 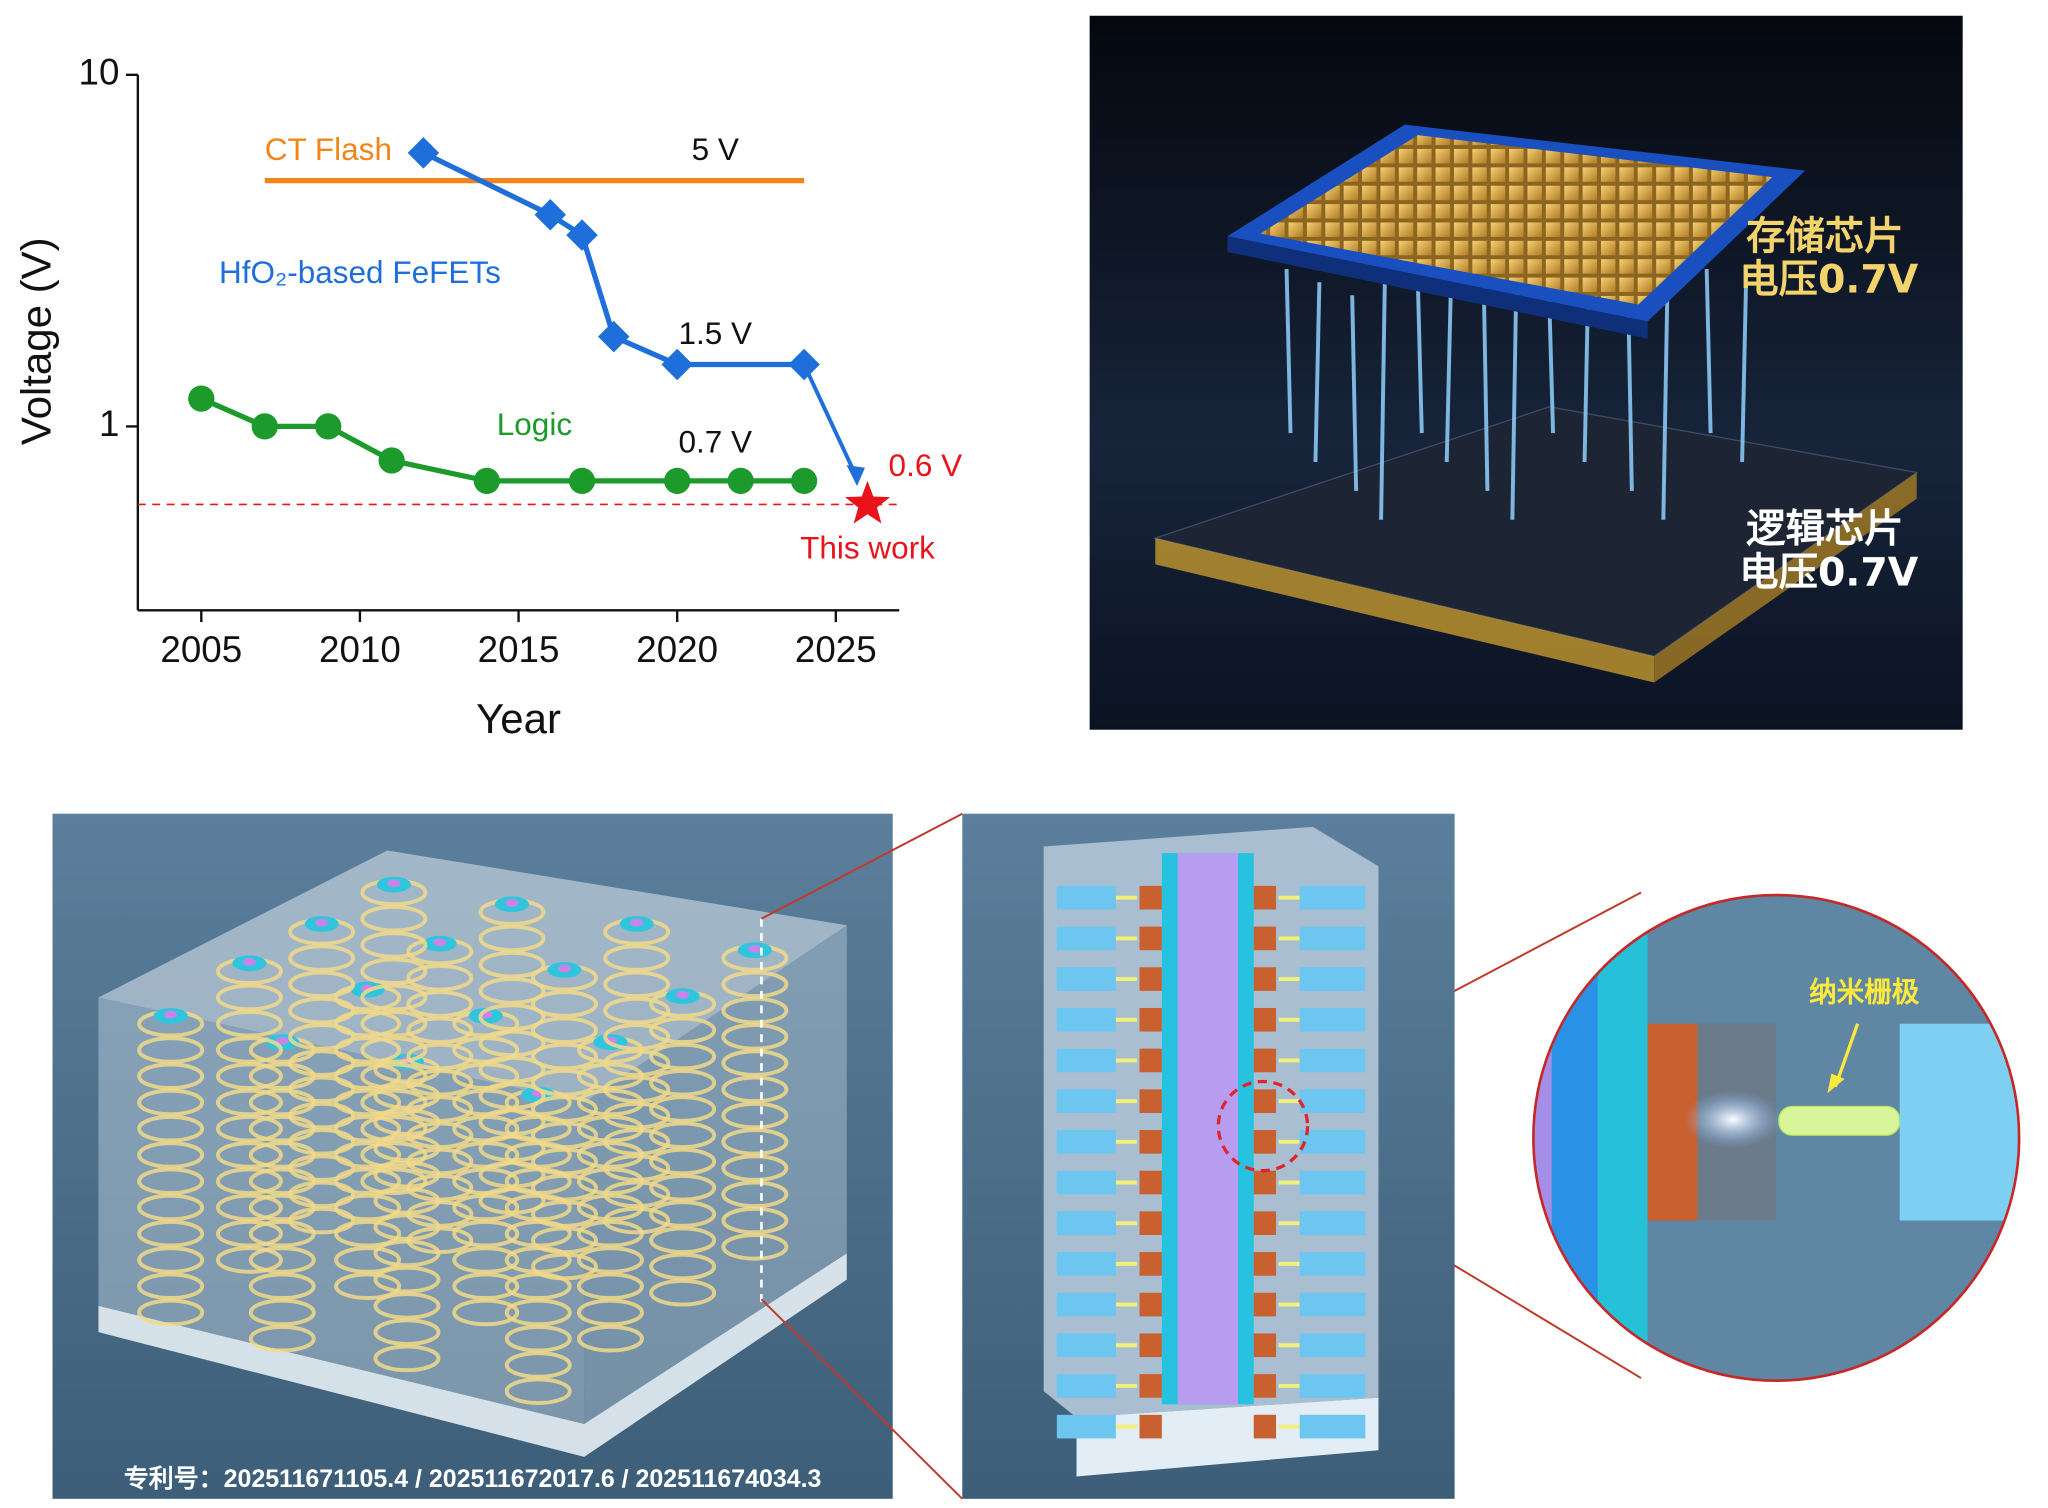 I want to click on zoom-circle, so click(x=1776, y=1138).